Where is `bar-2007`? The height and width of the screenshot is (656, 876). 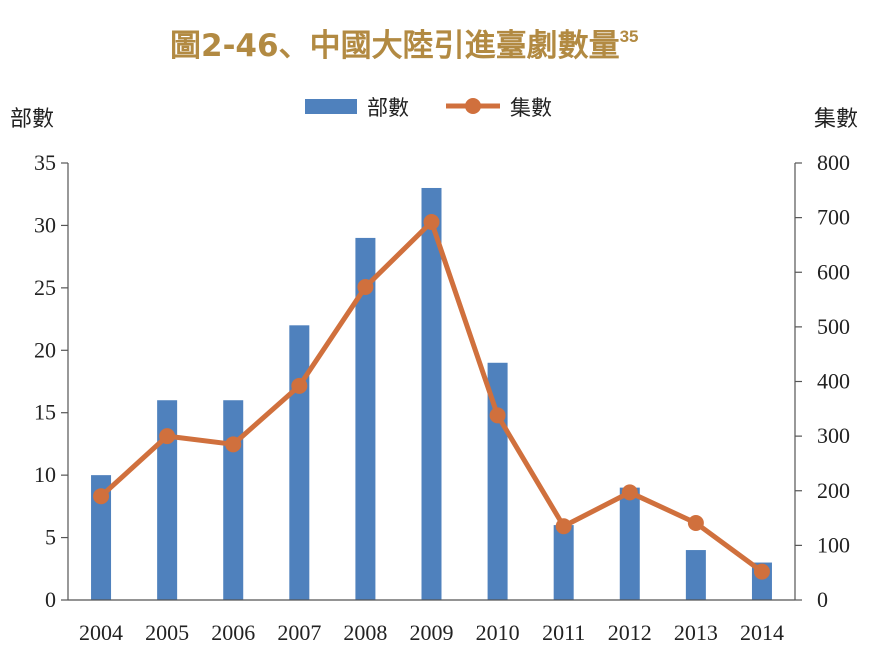
bar-2007 is located at coordinates (299, 462).